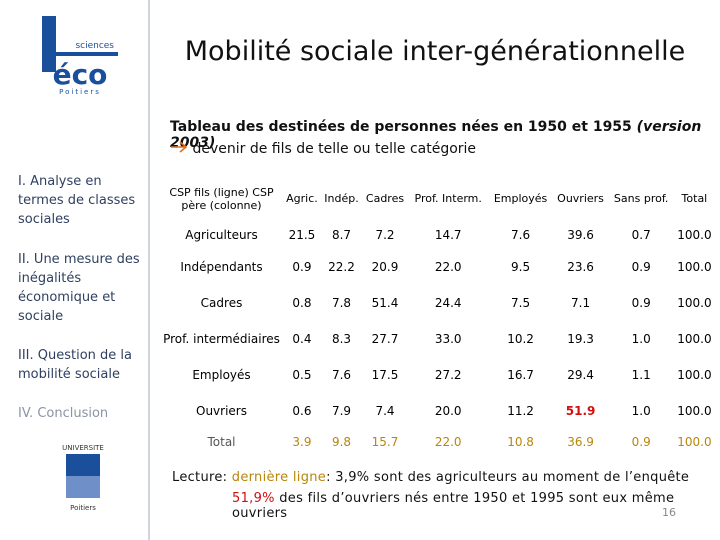  I want to click on table-cell: 0.7, so click(641, 235).